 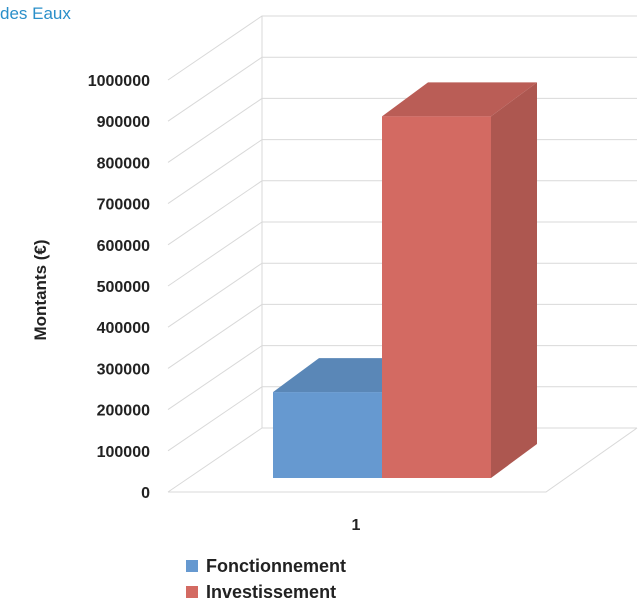 I want to click on legend-item: Fonctionnement, so click(x=266, y=566).